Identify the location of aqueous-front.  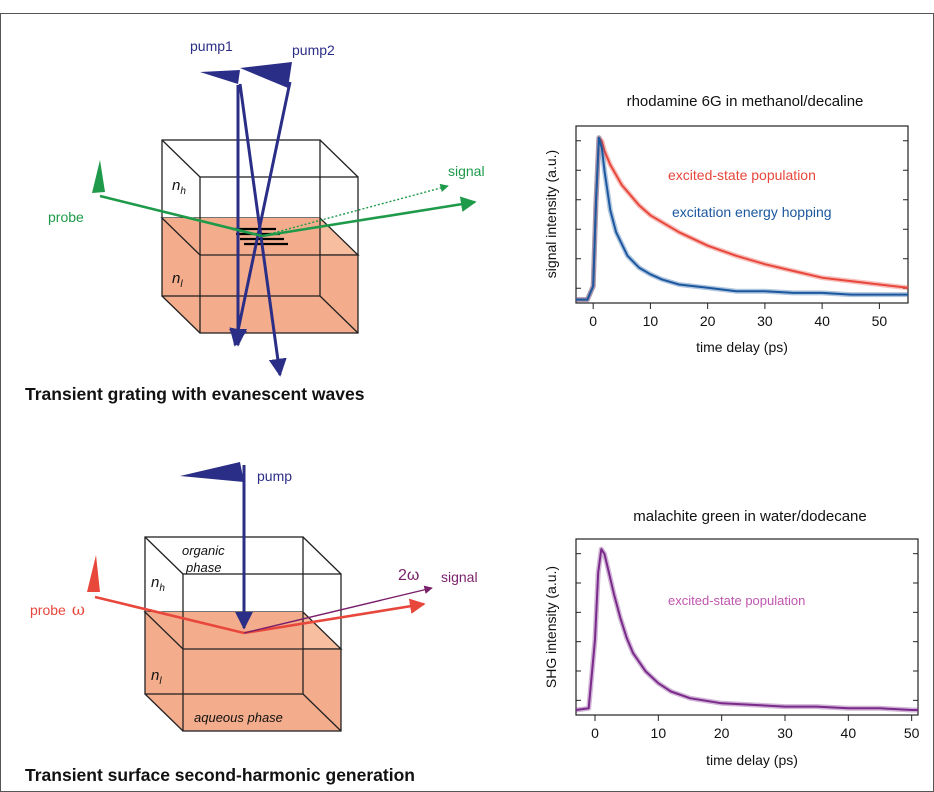
(262, 690).